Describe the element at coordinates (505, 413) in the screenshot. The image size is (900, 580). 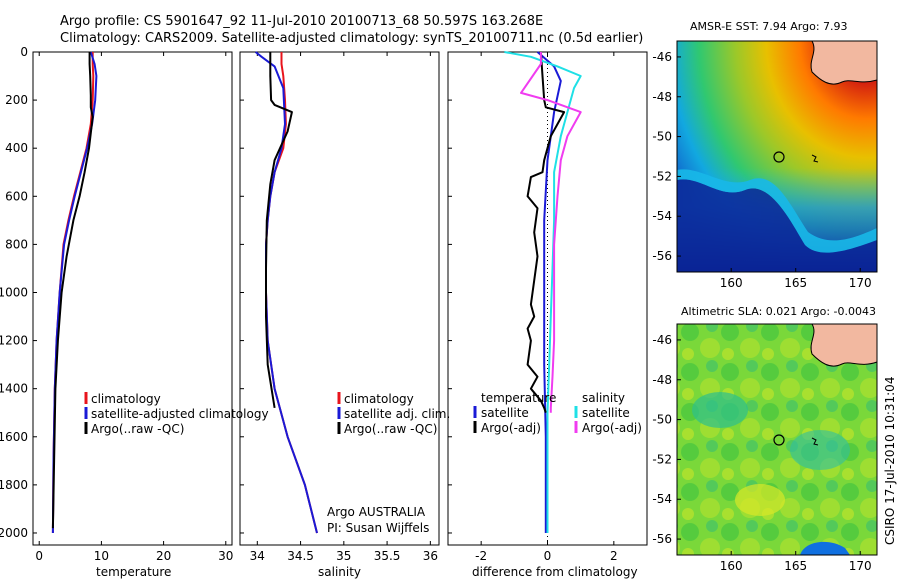
I see `legend-label-temp-satellite: satellite` at that location.